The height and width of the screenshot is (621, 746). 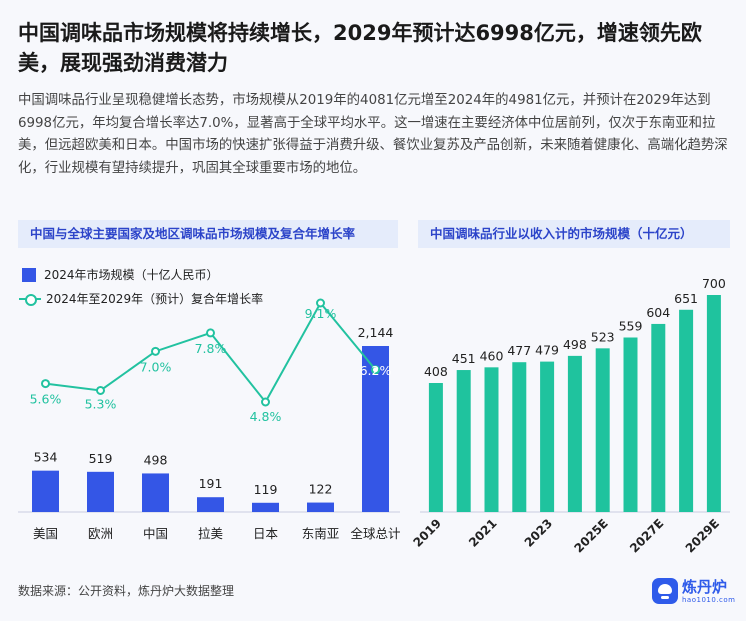 I want to click on year-tick-label: 2019, so click(x=428, y=533).